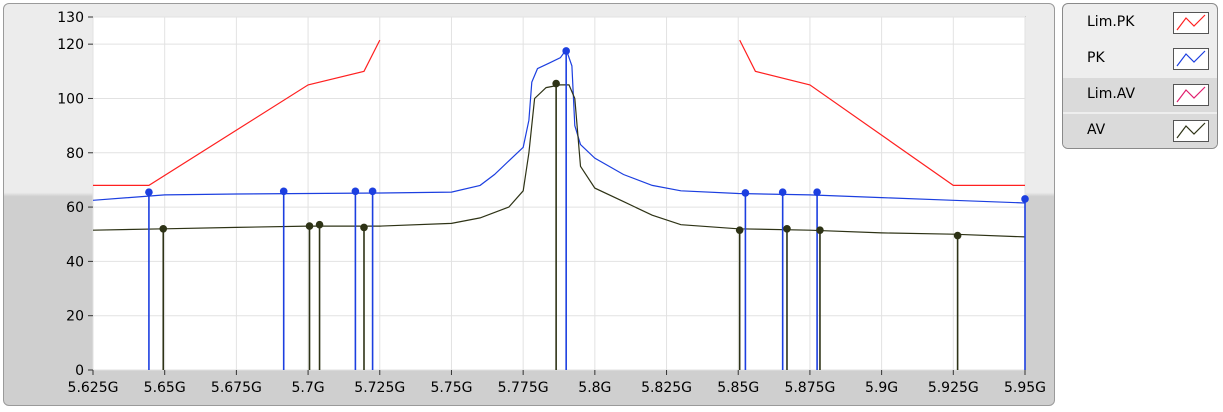 The height and width of the screenshot is (412, 1223). I want to click on x-tick-label: 5.825G, so click(666, 388).